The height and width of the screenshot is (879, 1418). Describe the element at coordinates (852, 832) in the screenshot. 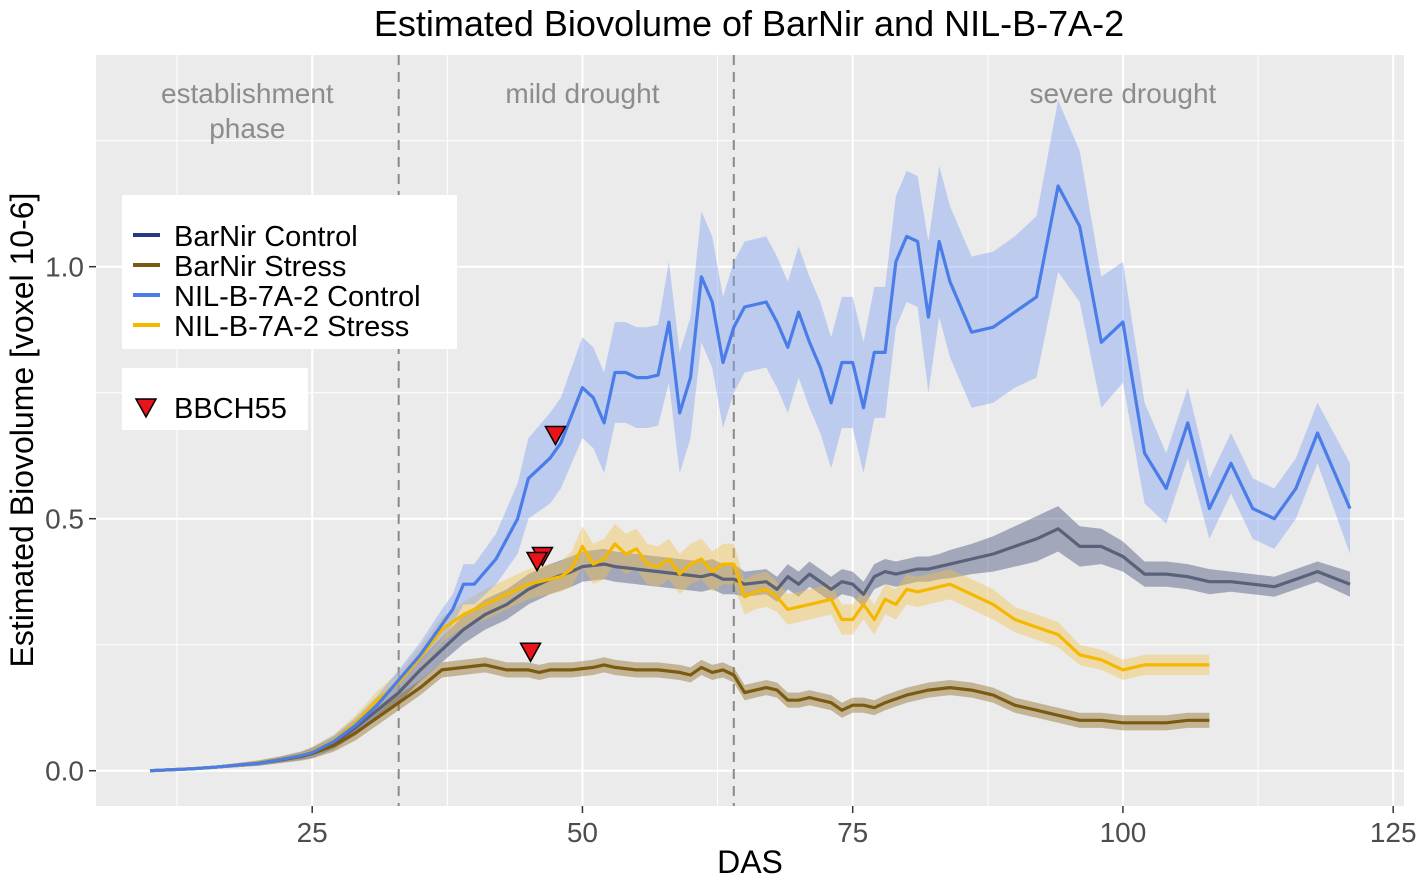

I see `x-tick-label: 75` at that location.